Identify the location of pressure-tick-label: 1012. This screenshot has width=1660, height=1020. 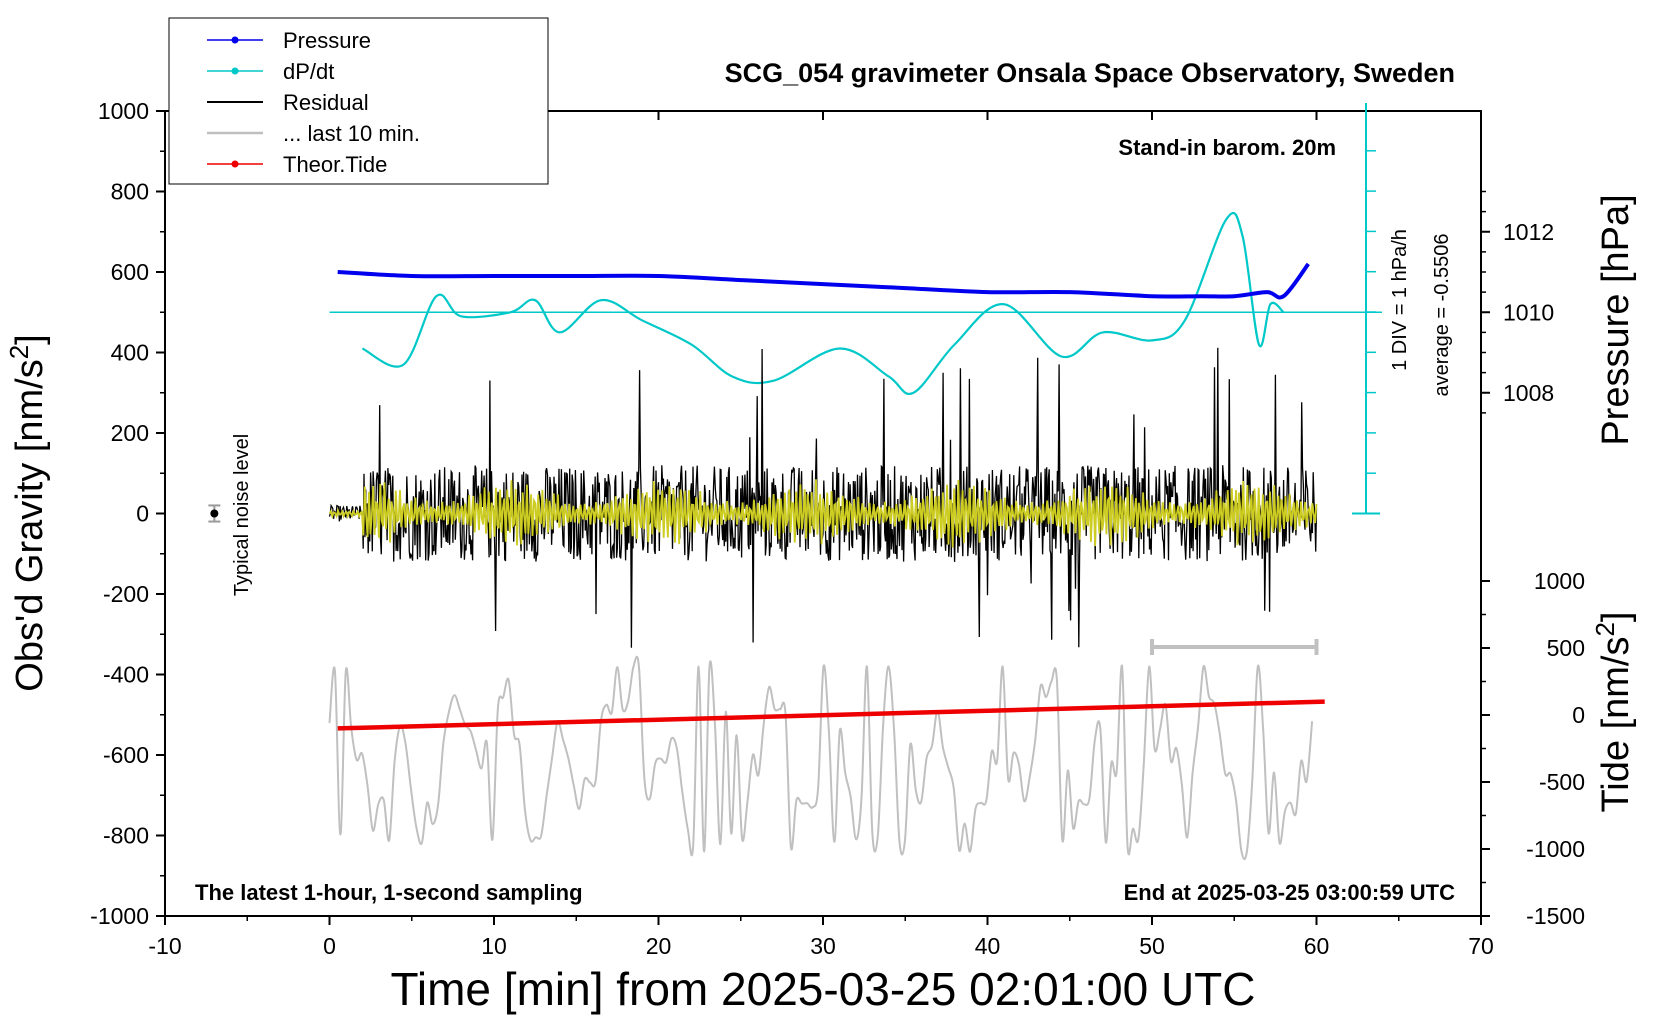
(1528, 232).